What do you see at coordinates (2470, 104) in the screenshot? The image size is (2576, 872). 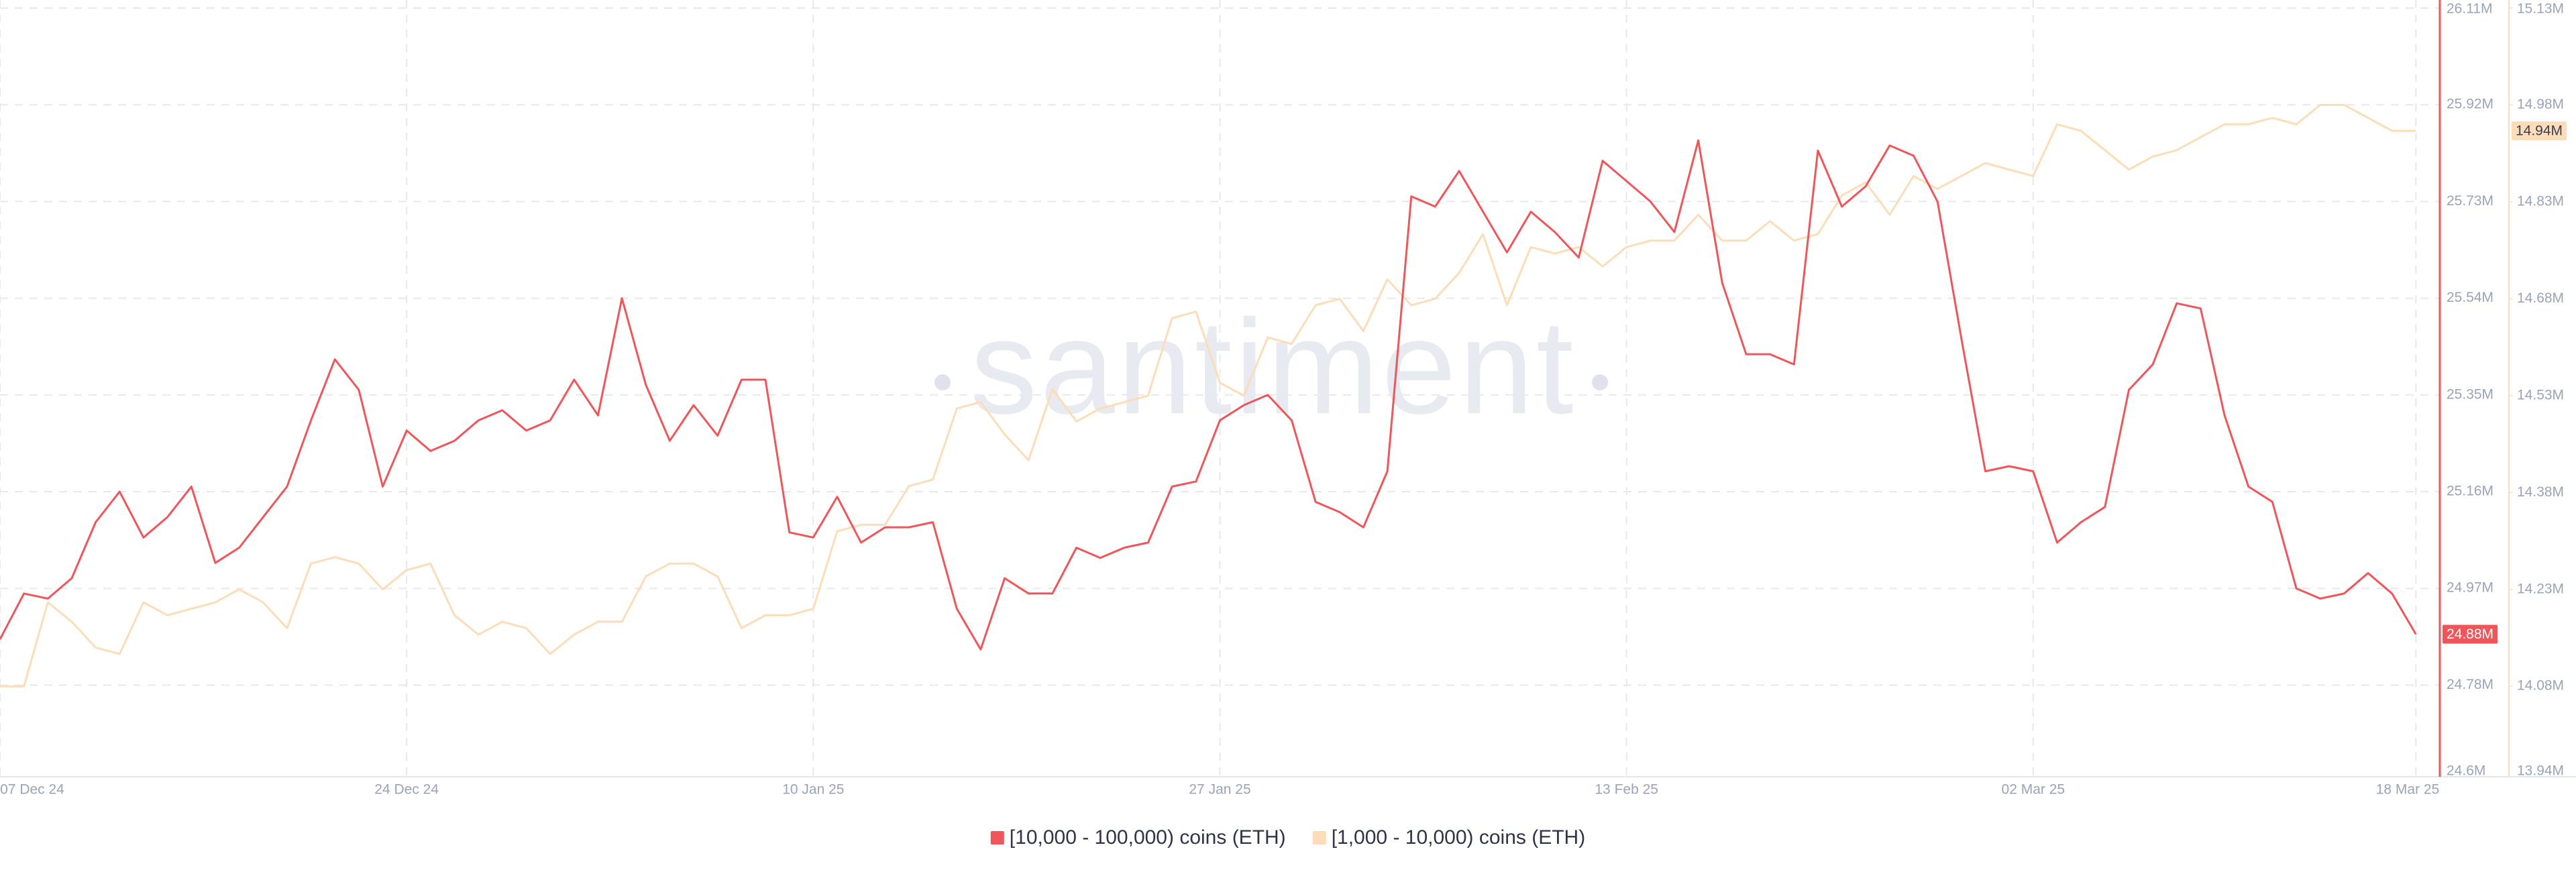 I see `y-tick-label: 25.92M` at bounding box center [2470, 104].